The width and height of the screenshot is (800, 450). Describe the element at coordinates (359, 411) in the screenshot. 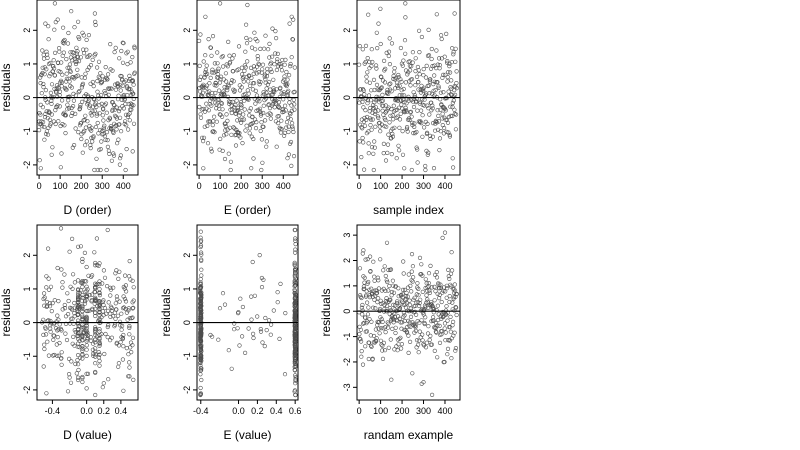

I see `x-tick-label: 0` at that location.